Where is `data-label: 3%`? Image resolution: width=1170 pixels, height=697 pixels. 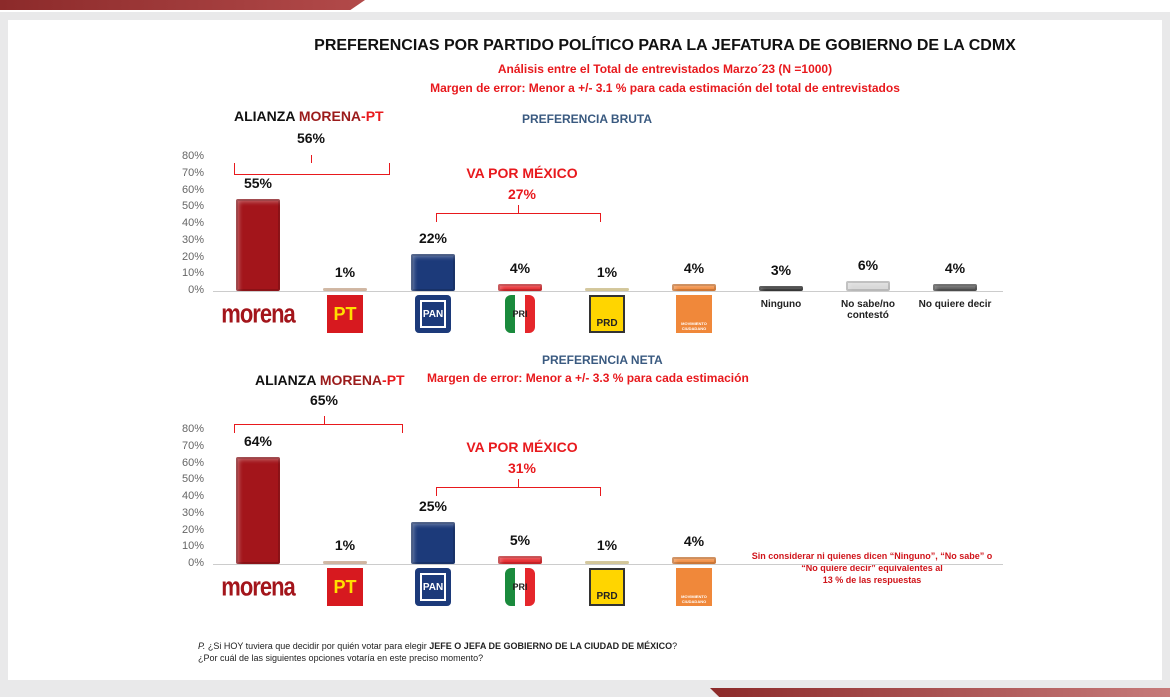 data-label: 3% is located at coordinates (781, 269).